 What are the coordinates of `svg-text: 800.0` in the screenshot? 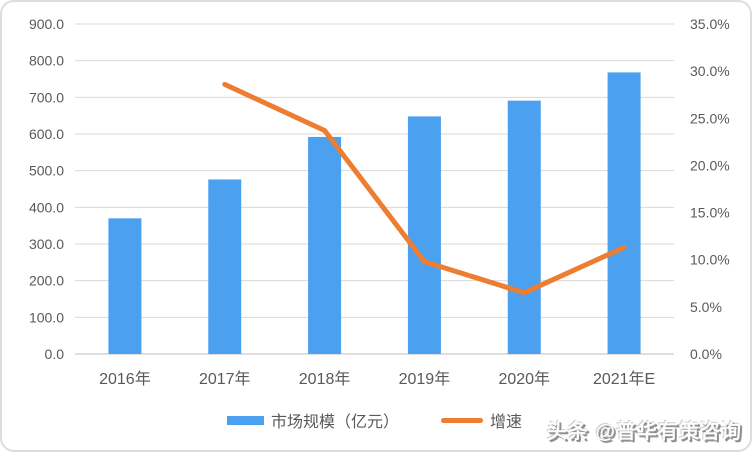 It's located at (46, 61).